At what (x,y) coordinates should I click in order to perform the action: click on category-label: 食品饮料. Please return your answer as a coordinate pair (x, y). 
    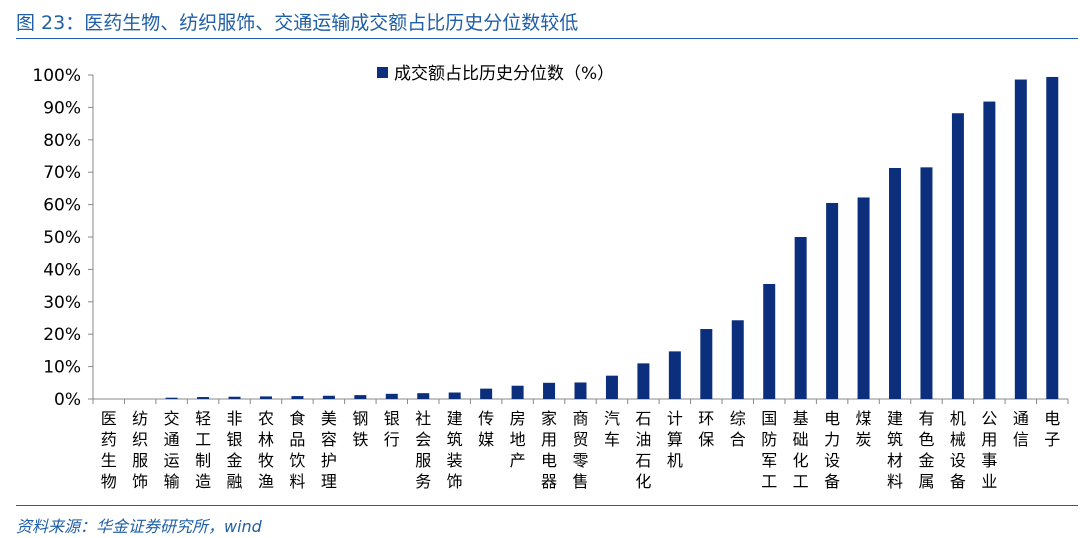
    Looking at the image, I should click on (297, 450).